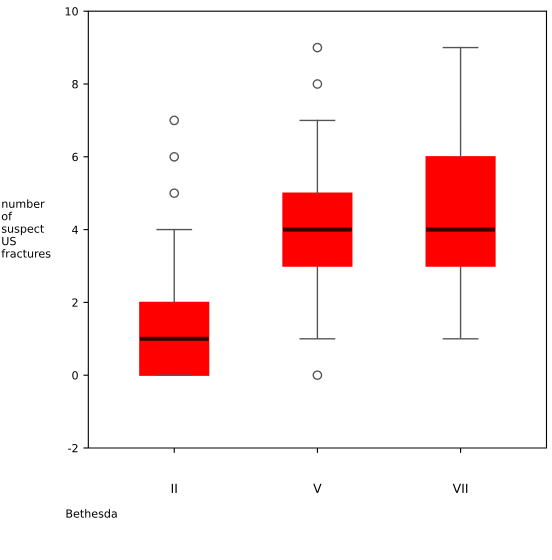 This screenshot has height=560, width=552. Describe the element at coordinates (174, 488) in the screenshot. I see `x-tick-label: II` at that location.